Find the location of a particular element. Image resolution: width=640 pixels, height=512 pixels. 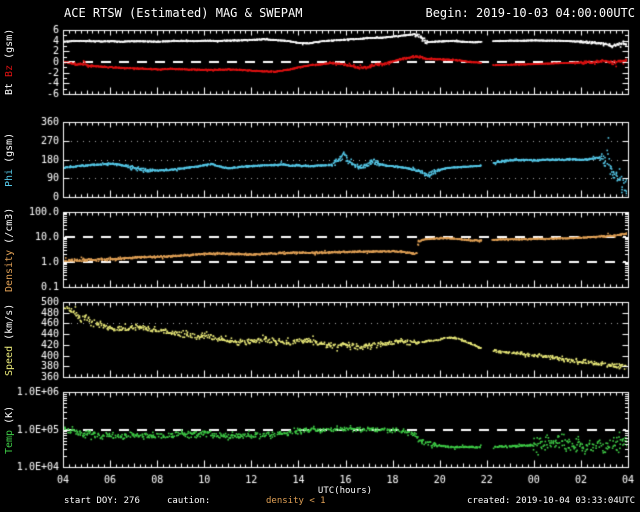

axis-label-part: Bt is located at coordinates (9, 85).